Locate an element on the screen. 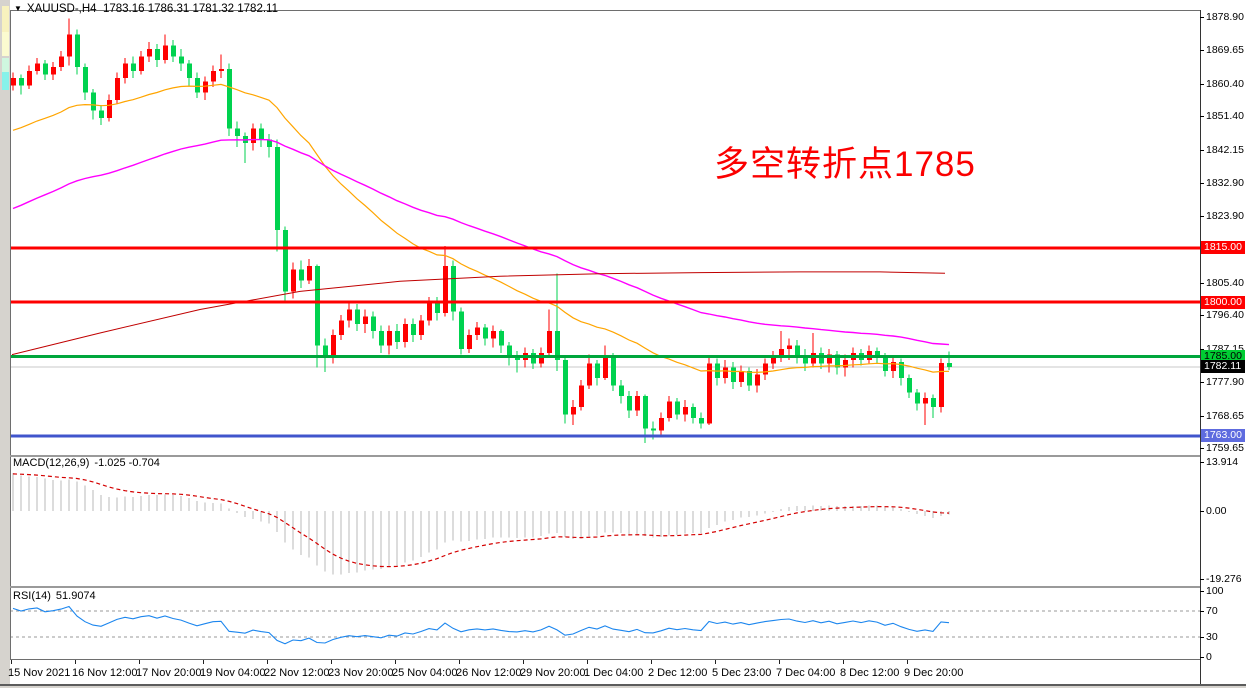 The image size is (1246, 688). macd-label-row: MACD(12,26,9) -1.025 -0.704 is located at coordinates (89, 463).